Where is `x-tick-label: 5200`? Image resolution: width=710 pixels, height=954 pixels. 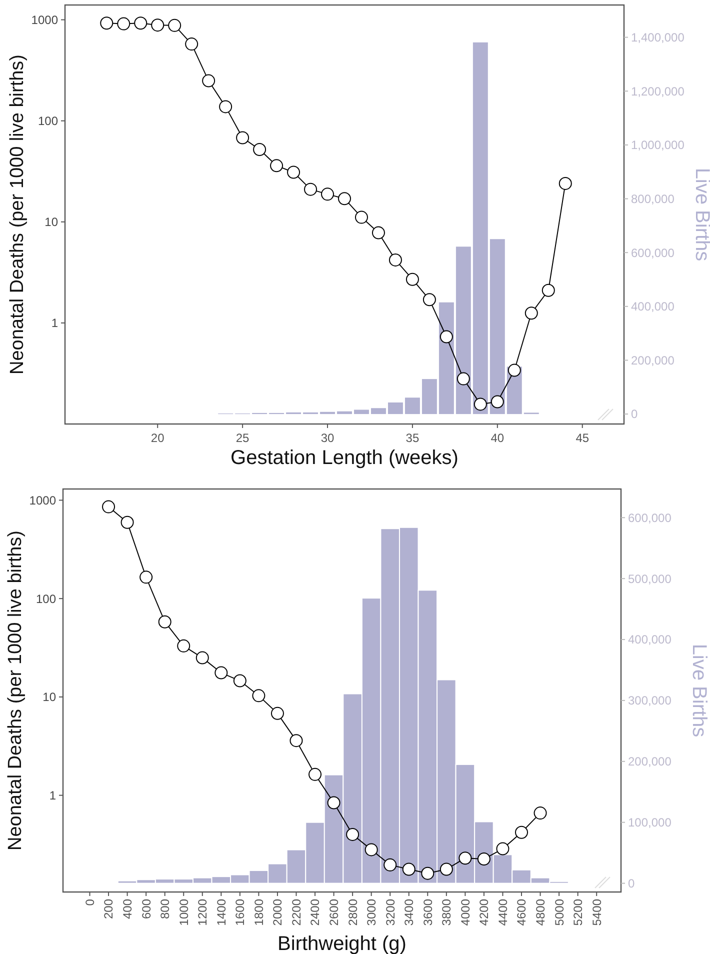 x-tick-label: 5200 is located at coordinates (578, 912).